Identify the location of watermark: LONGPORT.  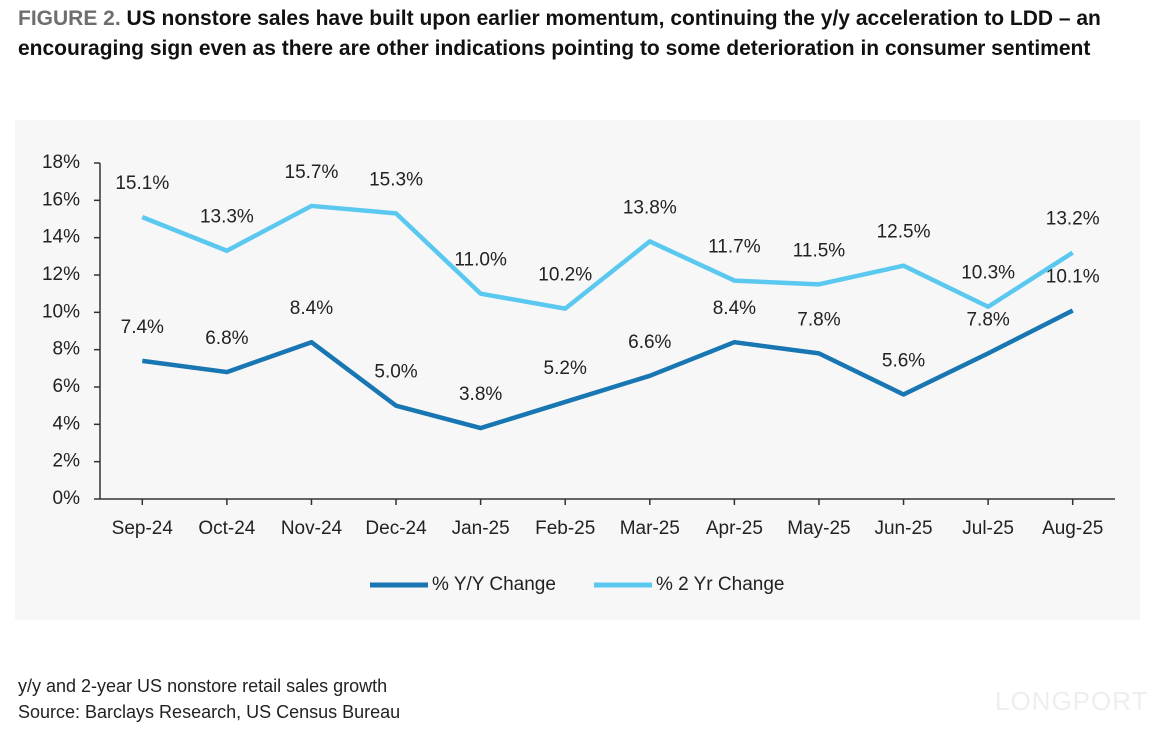
(1072, 701).